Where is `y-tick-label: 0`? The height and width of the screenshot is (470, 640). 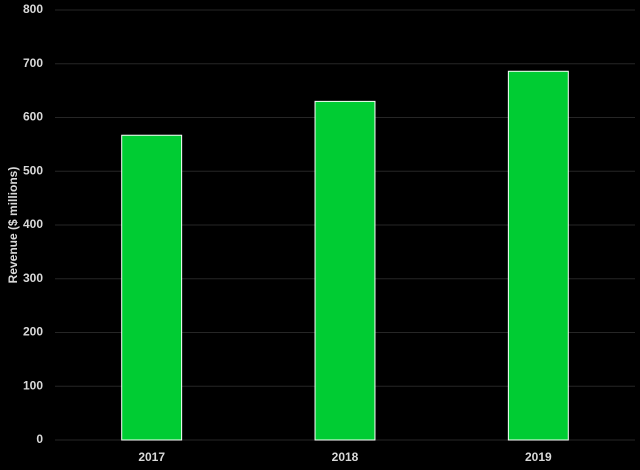
y-tick-label: 0 is located at coordinates (39, 439).